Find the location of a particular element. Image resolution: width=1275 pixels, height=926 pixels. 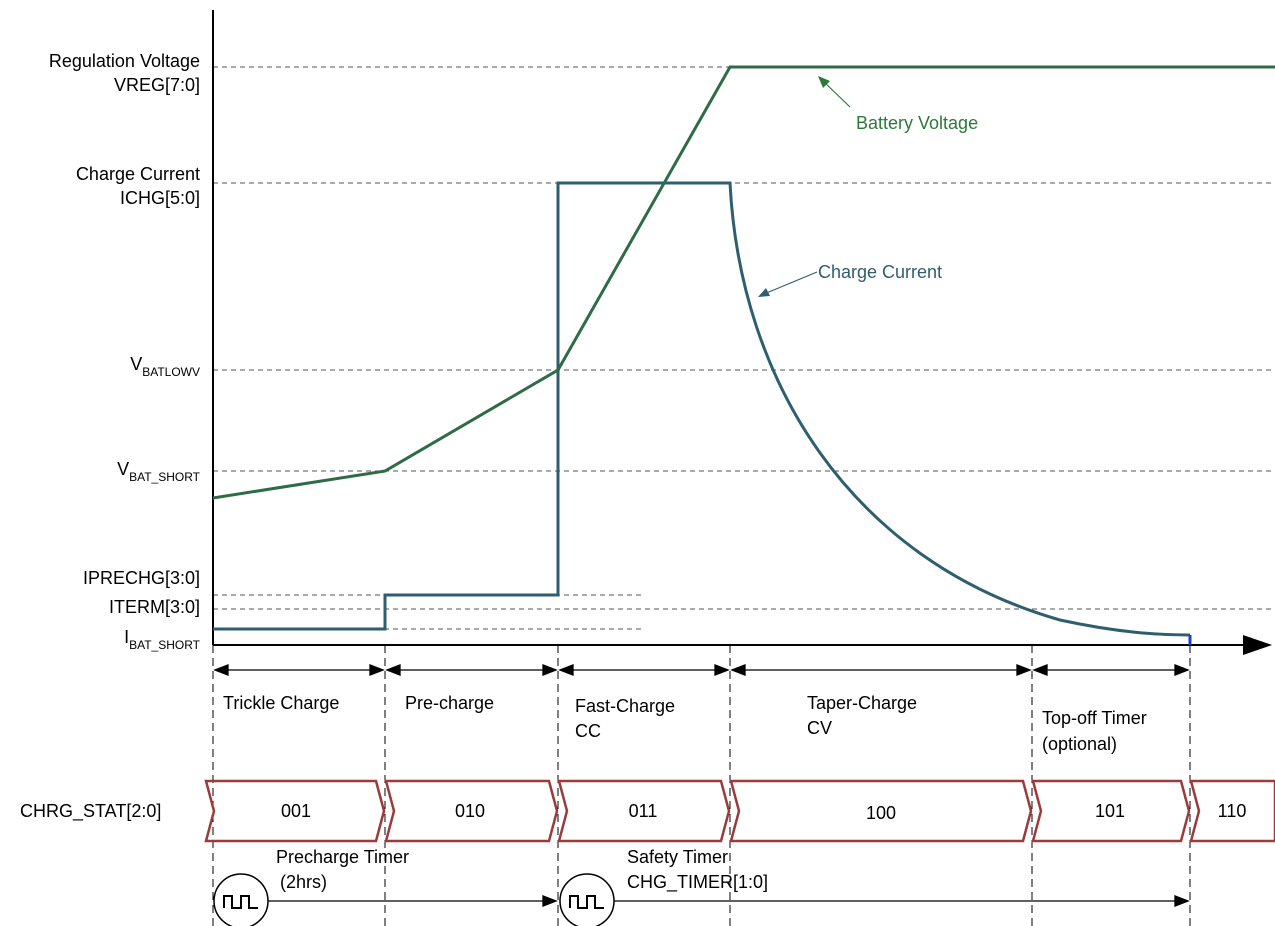

label-vbat-short-main: V is located at coordinates (123, 469).